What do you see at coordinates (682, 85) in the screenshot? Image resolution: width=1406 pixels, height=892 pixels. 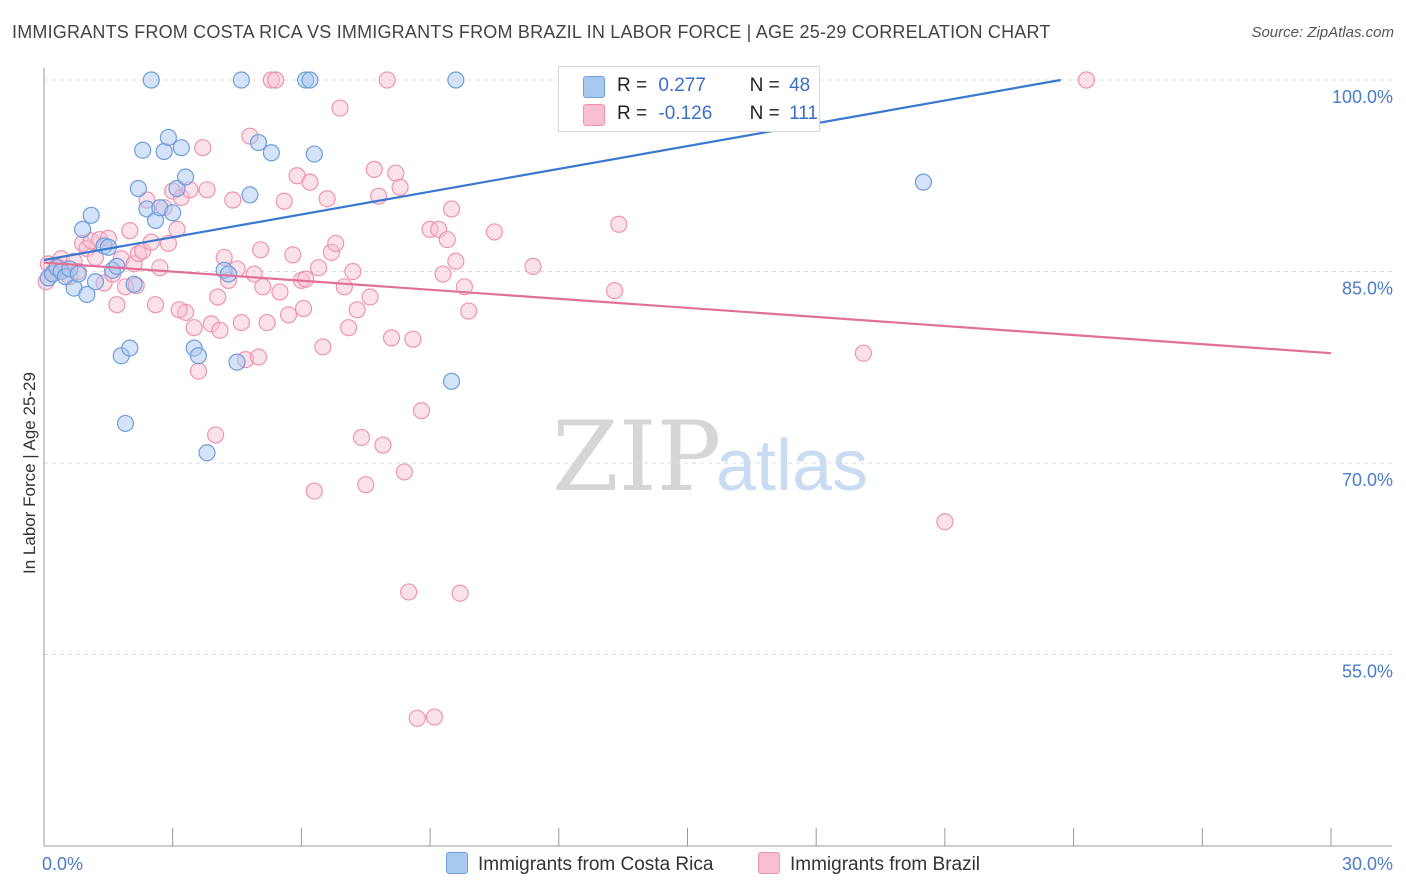 I see `legend-r-value: 0.277` at bounding box center [682, 85].